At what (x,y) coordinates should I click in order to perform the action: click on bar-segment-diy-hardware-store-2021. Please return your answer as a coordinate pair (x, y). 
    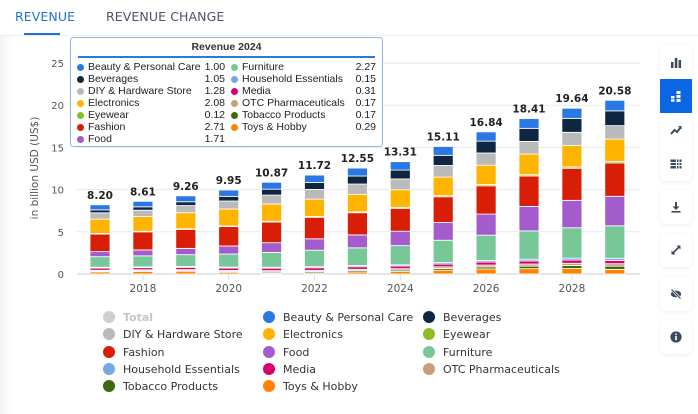
    Looking at the image, I should click on (272, 199).